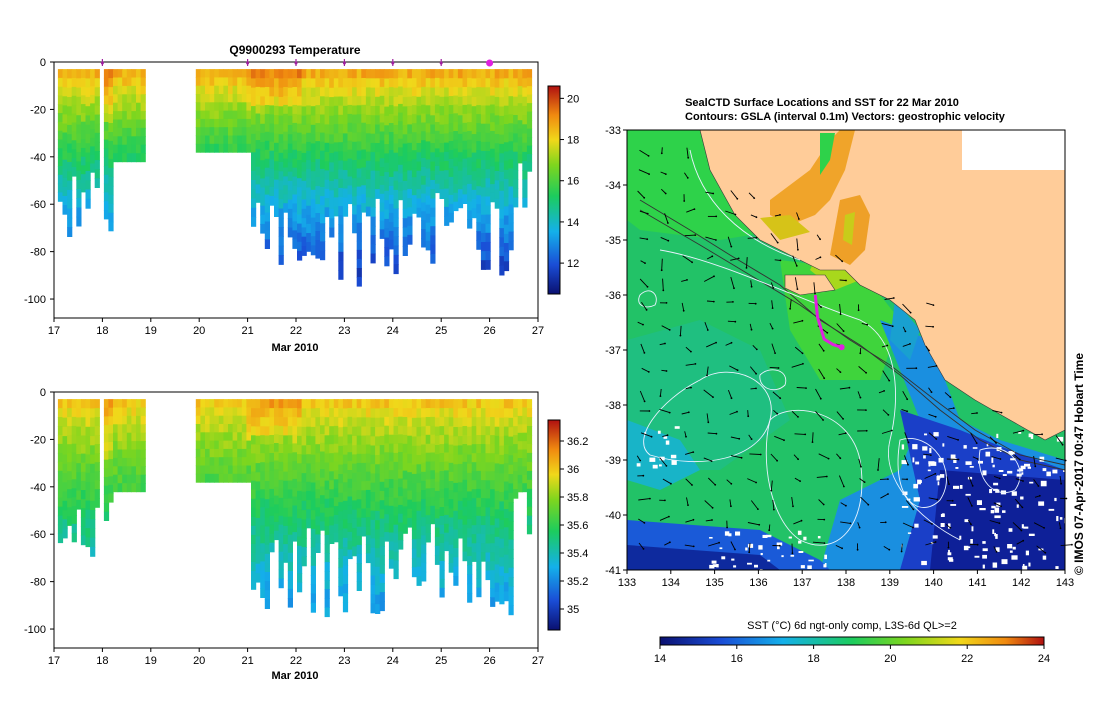 The image size is (1099, 705). What do you see at coordinates (577, 442) in the screenshot?
I see `colorbar-tick-label: 36.2` at bounding box center [577, 442].